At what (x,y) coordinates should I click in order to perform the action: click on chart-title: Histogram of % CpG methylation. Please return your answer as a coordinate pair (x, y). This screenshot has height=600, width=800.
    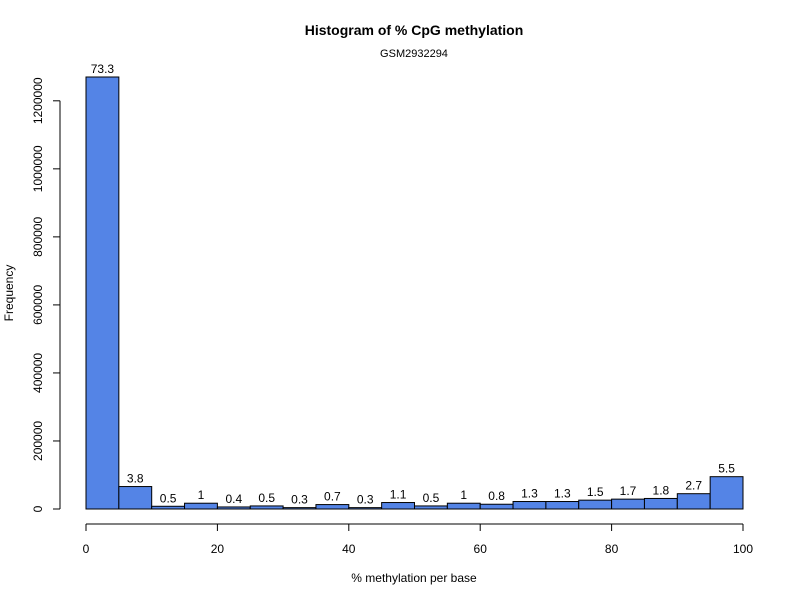
    Looking at the image, I should click on (414, 30).